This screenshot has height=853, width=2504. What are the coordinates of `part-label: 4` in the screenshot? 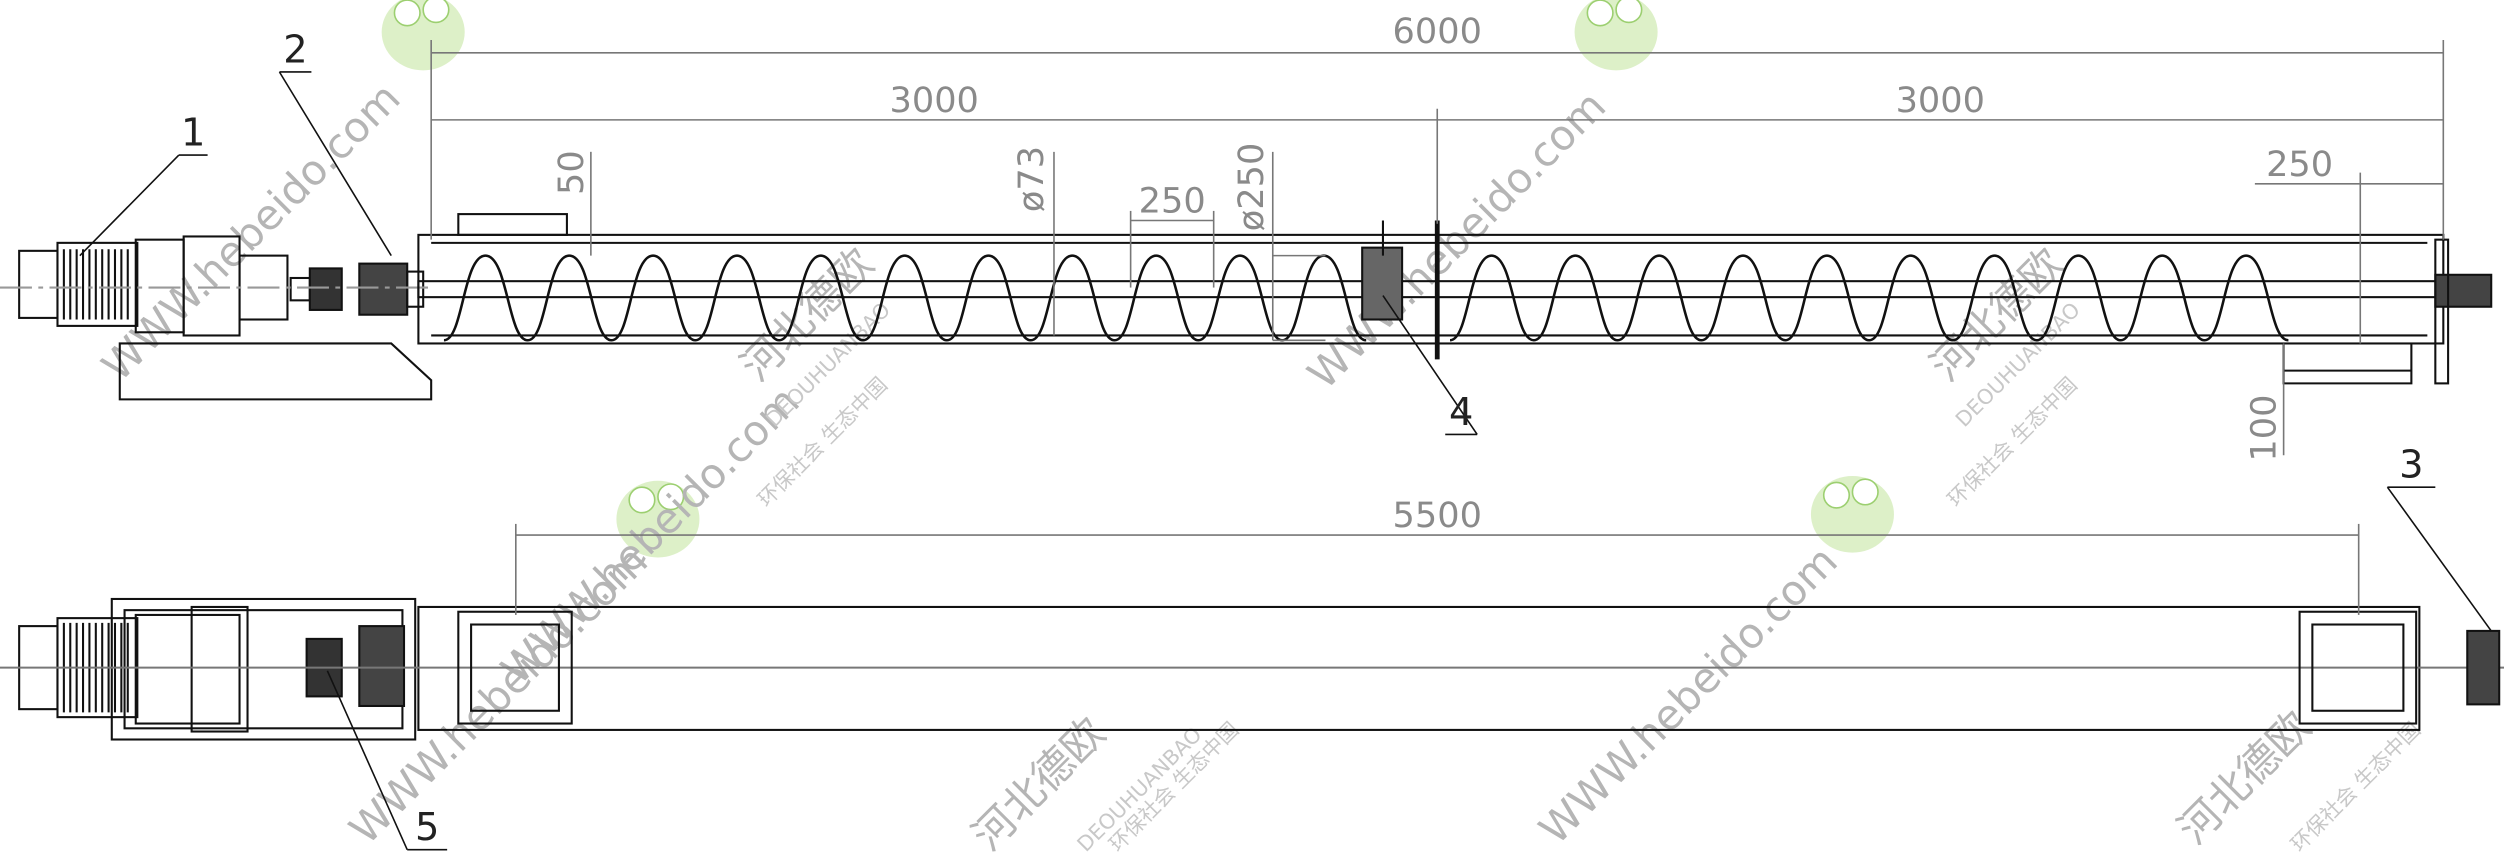 It's located at (1461, 412).